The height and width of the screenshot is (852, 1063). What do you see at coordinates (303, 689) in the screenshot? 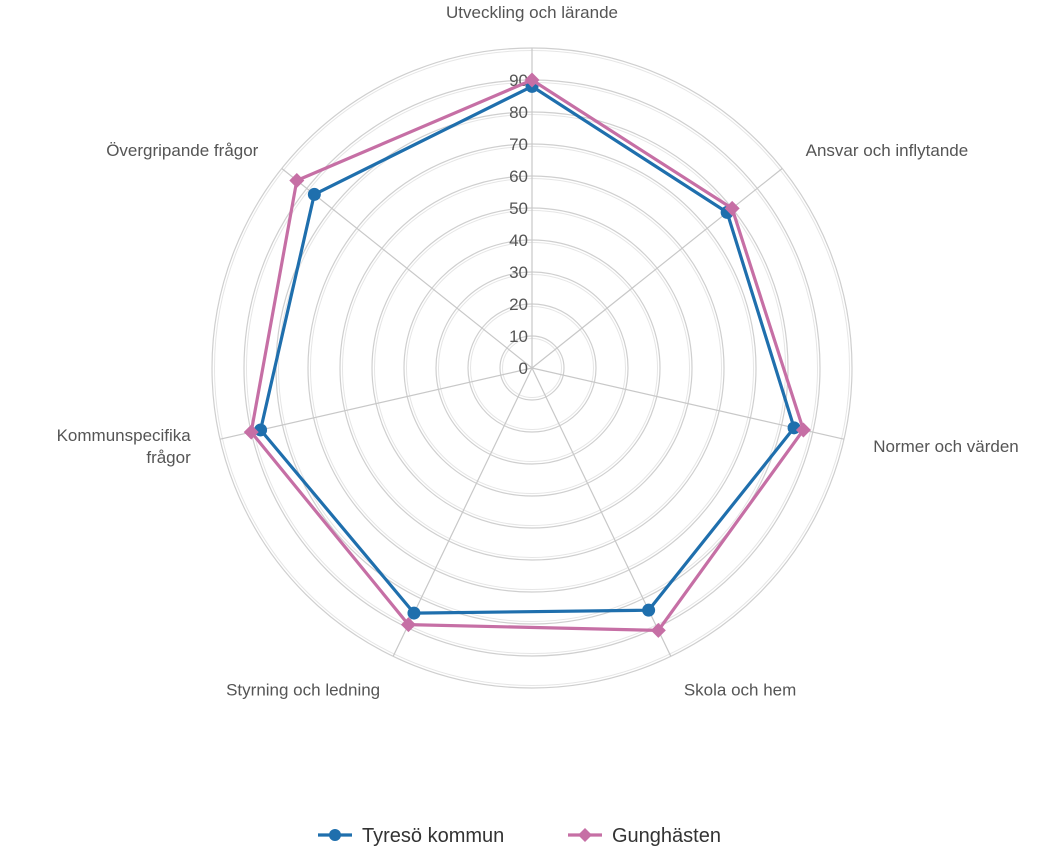
I see `category-label: Styrning och ledning` at bounding box center [303, 689].